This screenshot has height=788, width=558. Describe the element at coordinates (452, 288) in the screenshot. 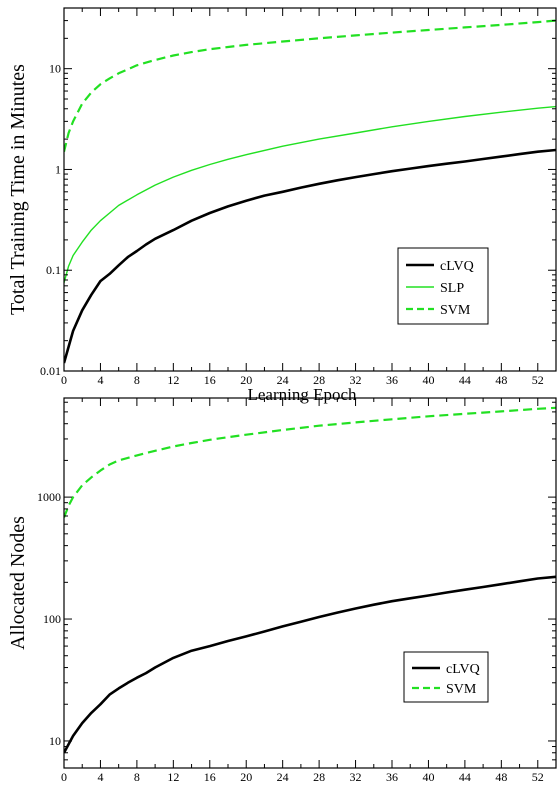

I see `legend-label-slp: SLP` at that location.